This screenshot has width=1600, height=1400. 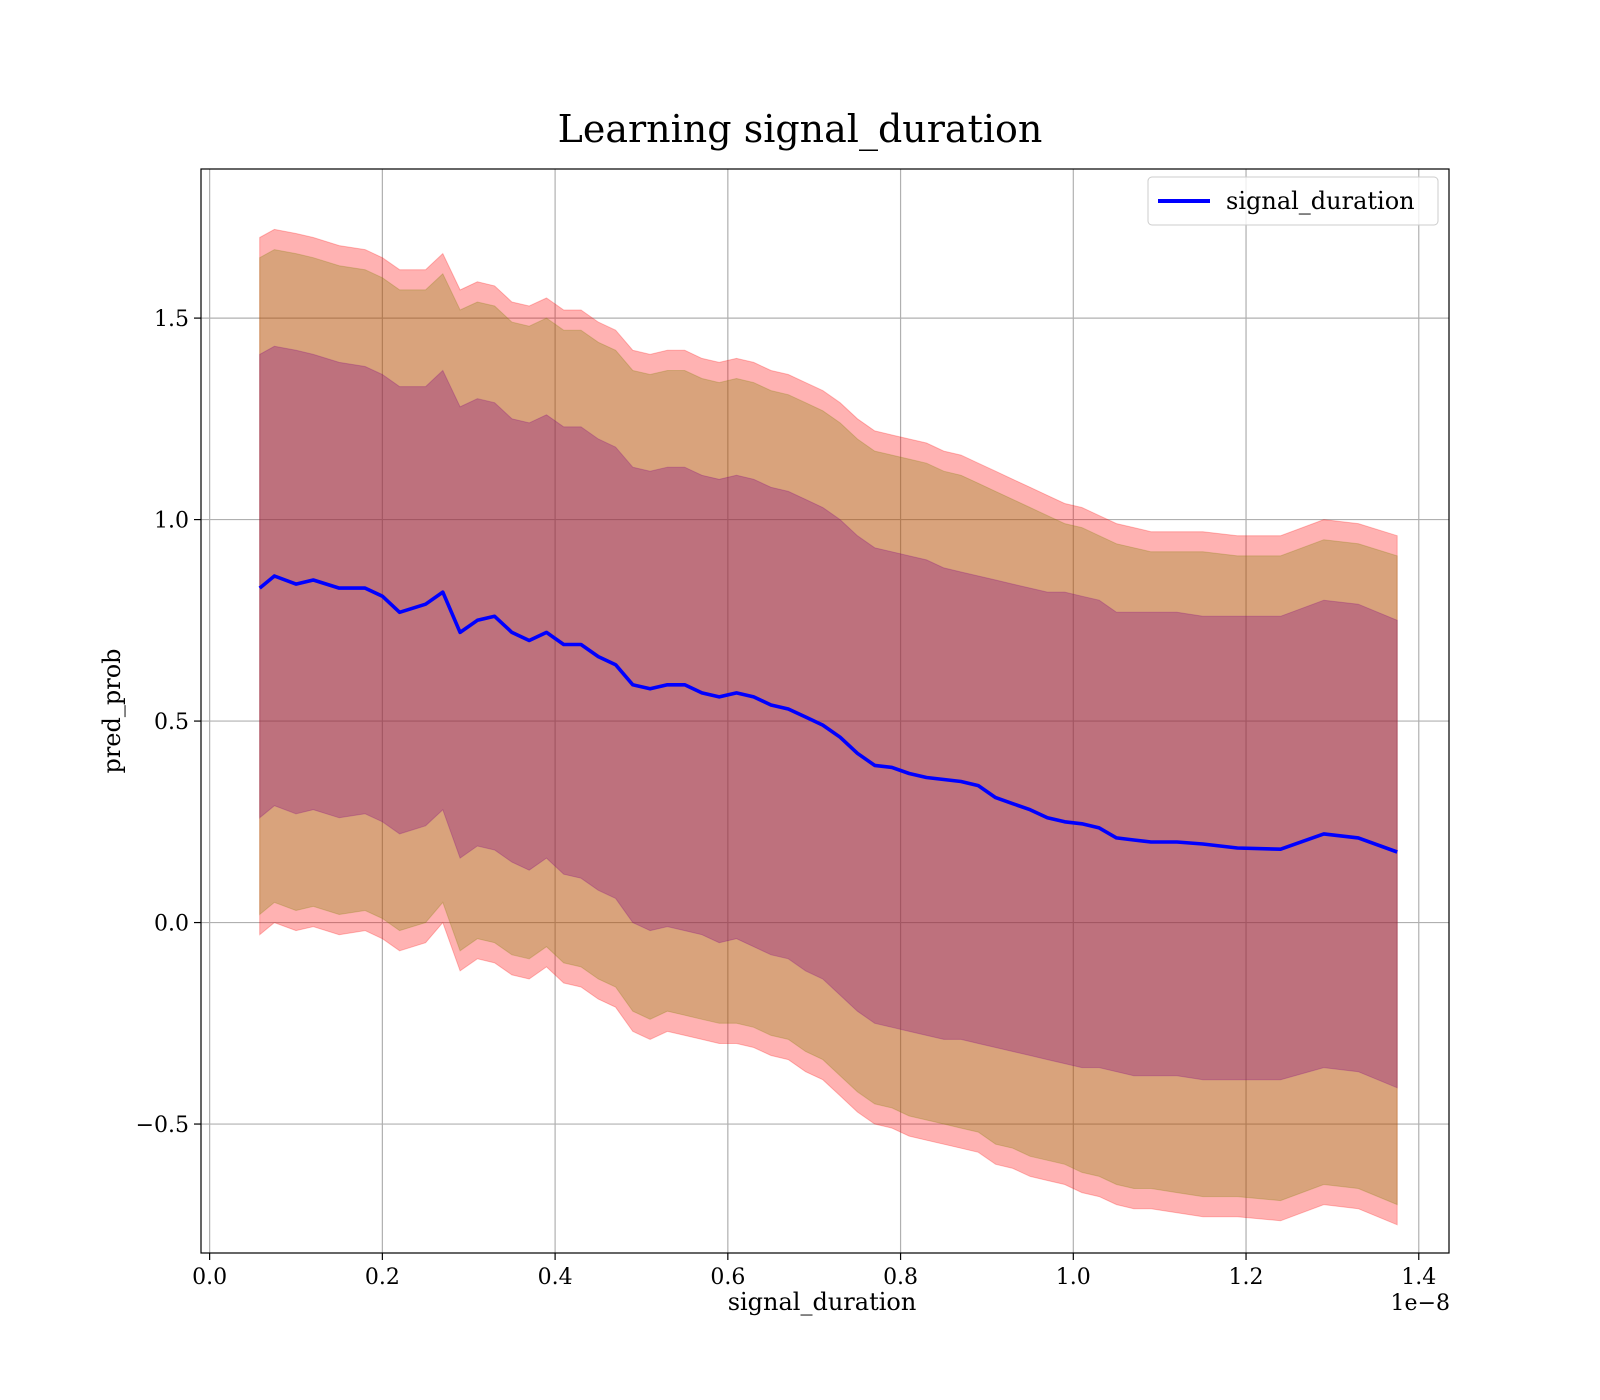 I want to click on y-tick-label: −0.5, so click(x=162, y=1125).